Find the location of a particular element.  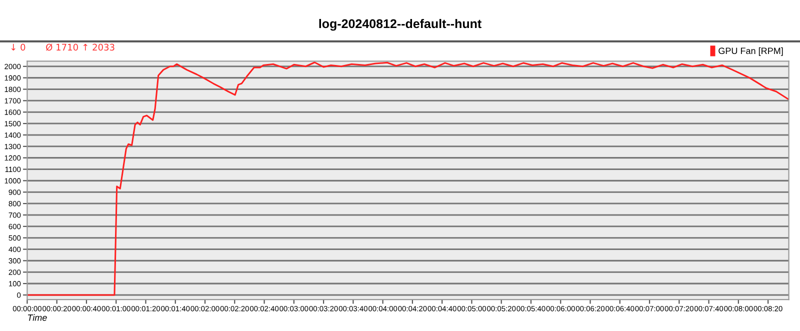

x-axis-title: Time is located at coordinates (37, 317).